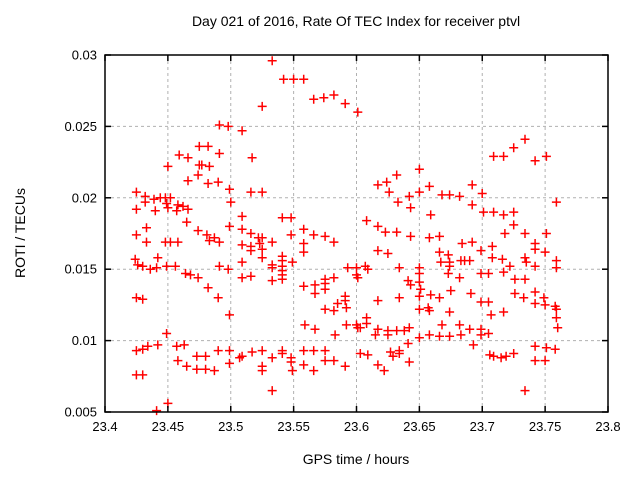  Describe the element at coordinates (607, 426) in the screenshot. I see `svg-text: 23.8` at that location.